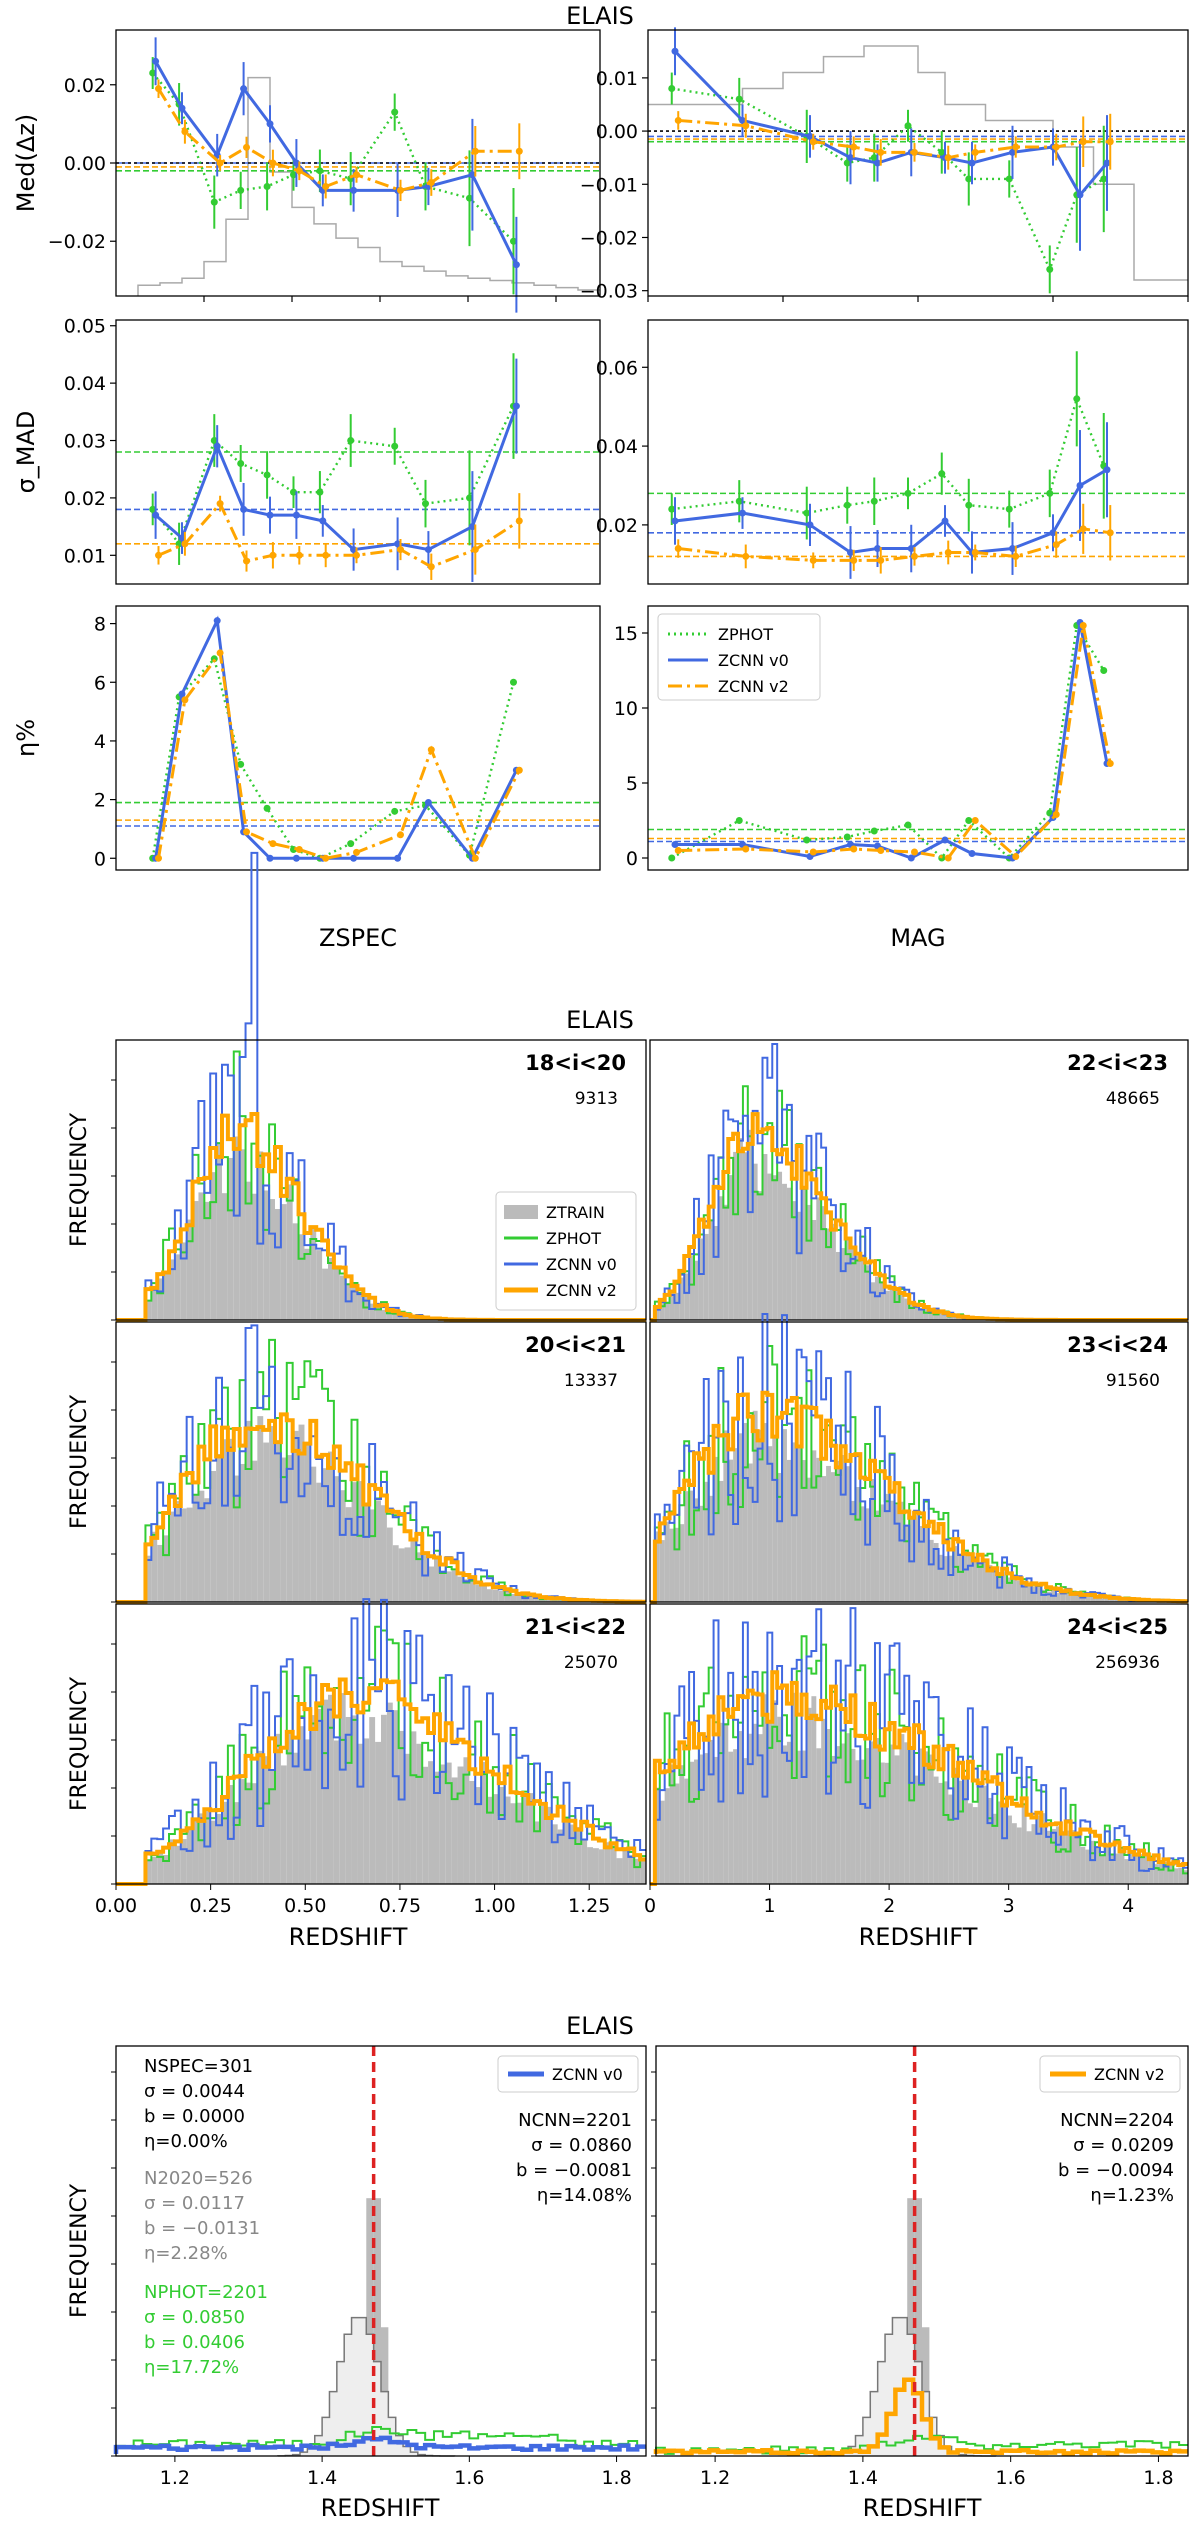 The image size is (1200, 2522). Describe the element at coordinates (26, 452) in the screenshot. I see `ylabel-sigma-mad: σ_MAD` at that location.